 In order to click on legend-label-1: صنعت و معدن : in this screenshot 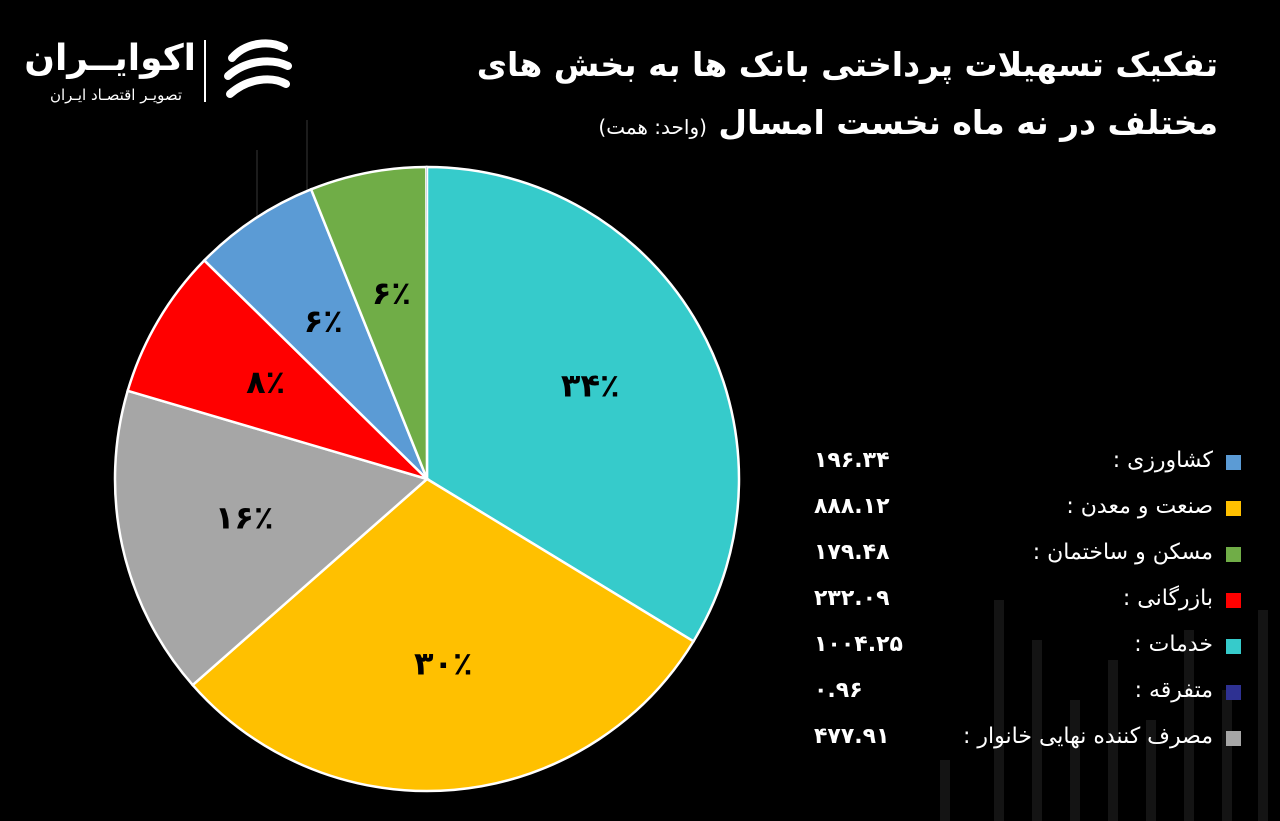, I will do `click(1139, 506)`.